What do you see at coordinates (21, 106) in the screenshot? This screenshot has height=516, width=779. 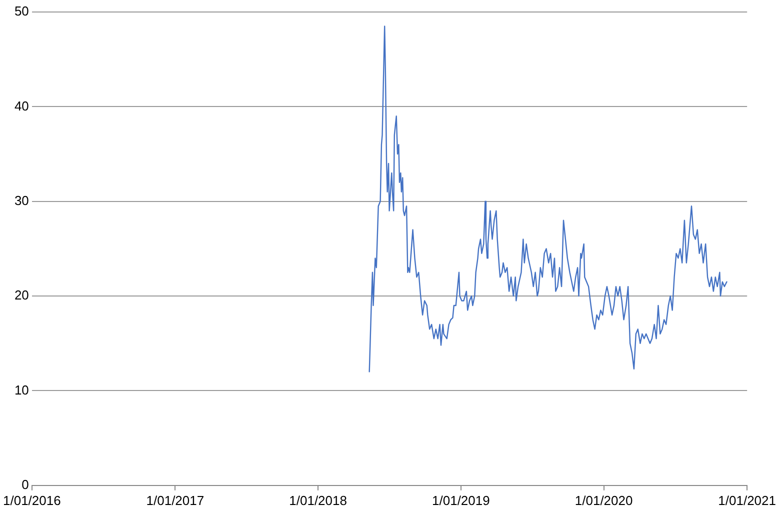 I see `y-tick-label: 40` at bounding box center [21, 106].